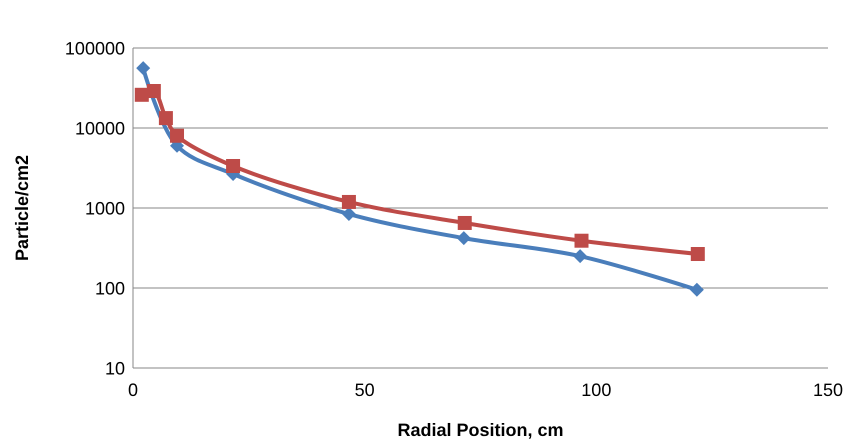  I want to click on x-tick-label: 50, so click(364, 390).